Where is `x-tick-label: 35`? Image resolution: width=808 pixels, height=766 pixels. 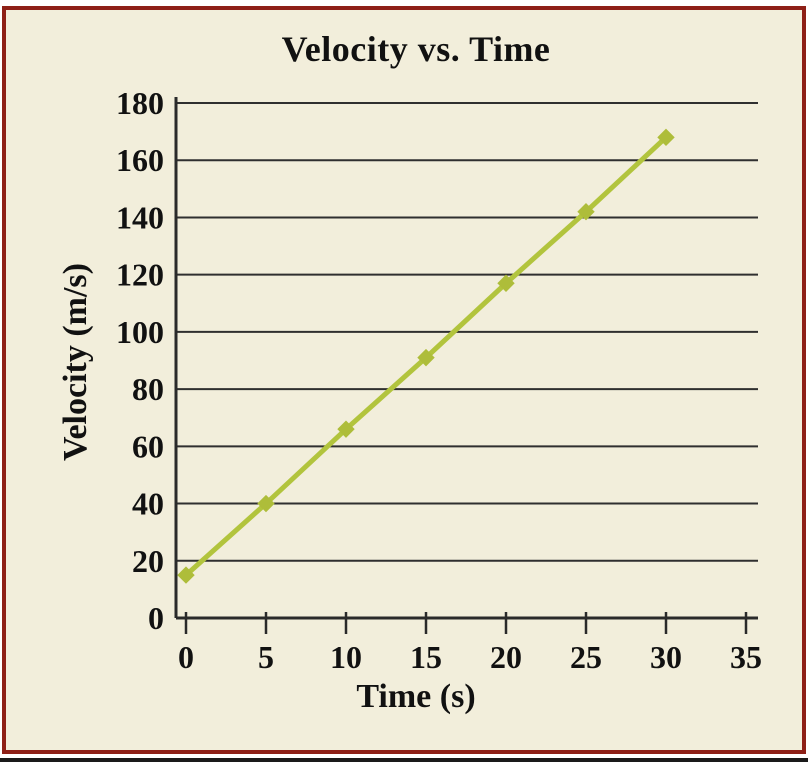 x-tick-label: 35 is located at coordinates (746, 657).